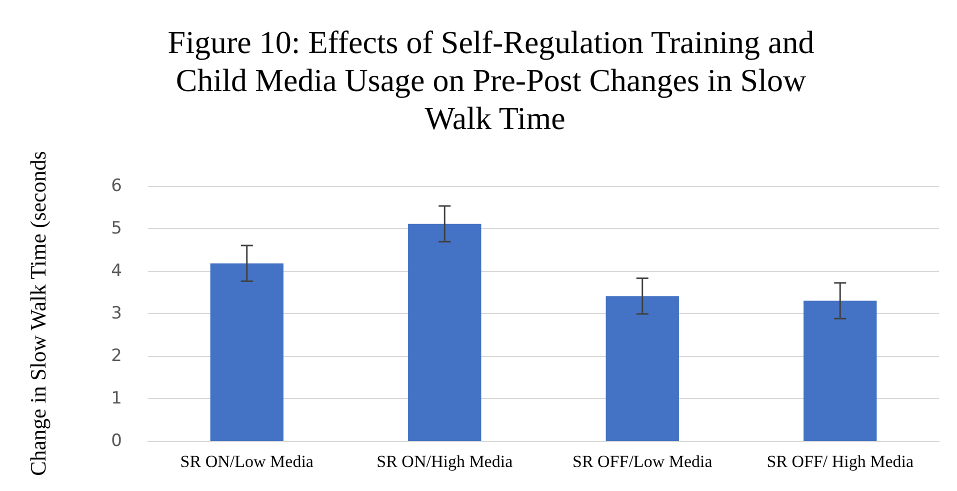 Image resolution: width=957 pixels, height=491 pixels. I want to click on y-tick-label: 2, so click(116, 356).